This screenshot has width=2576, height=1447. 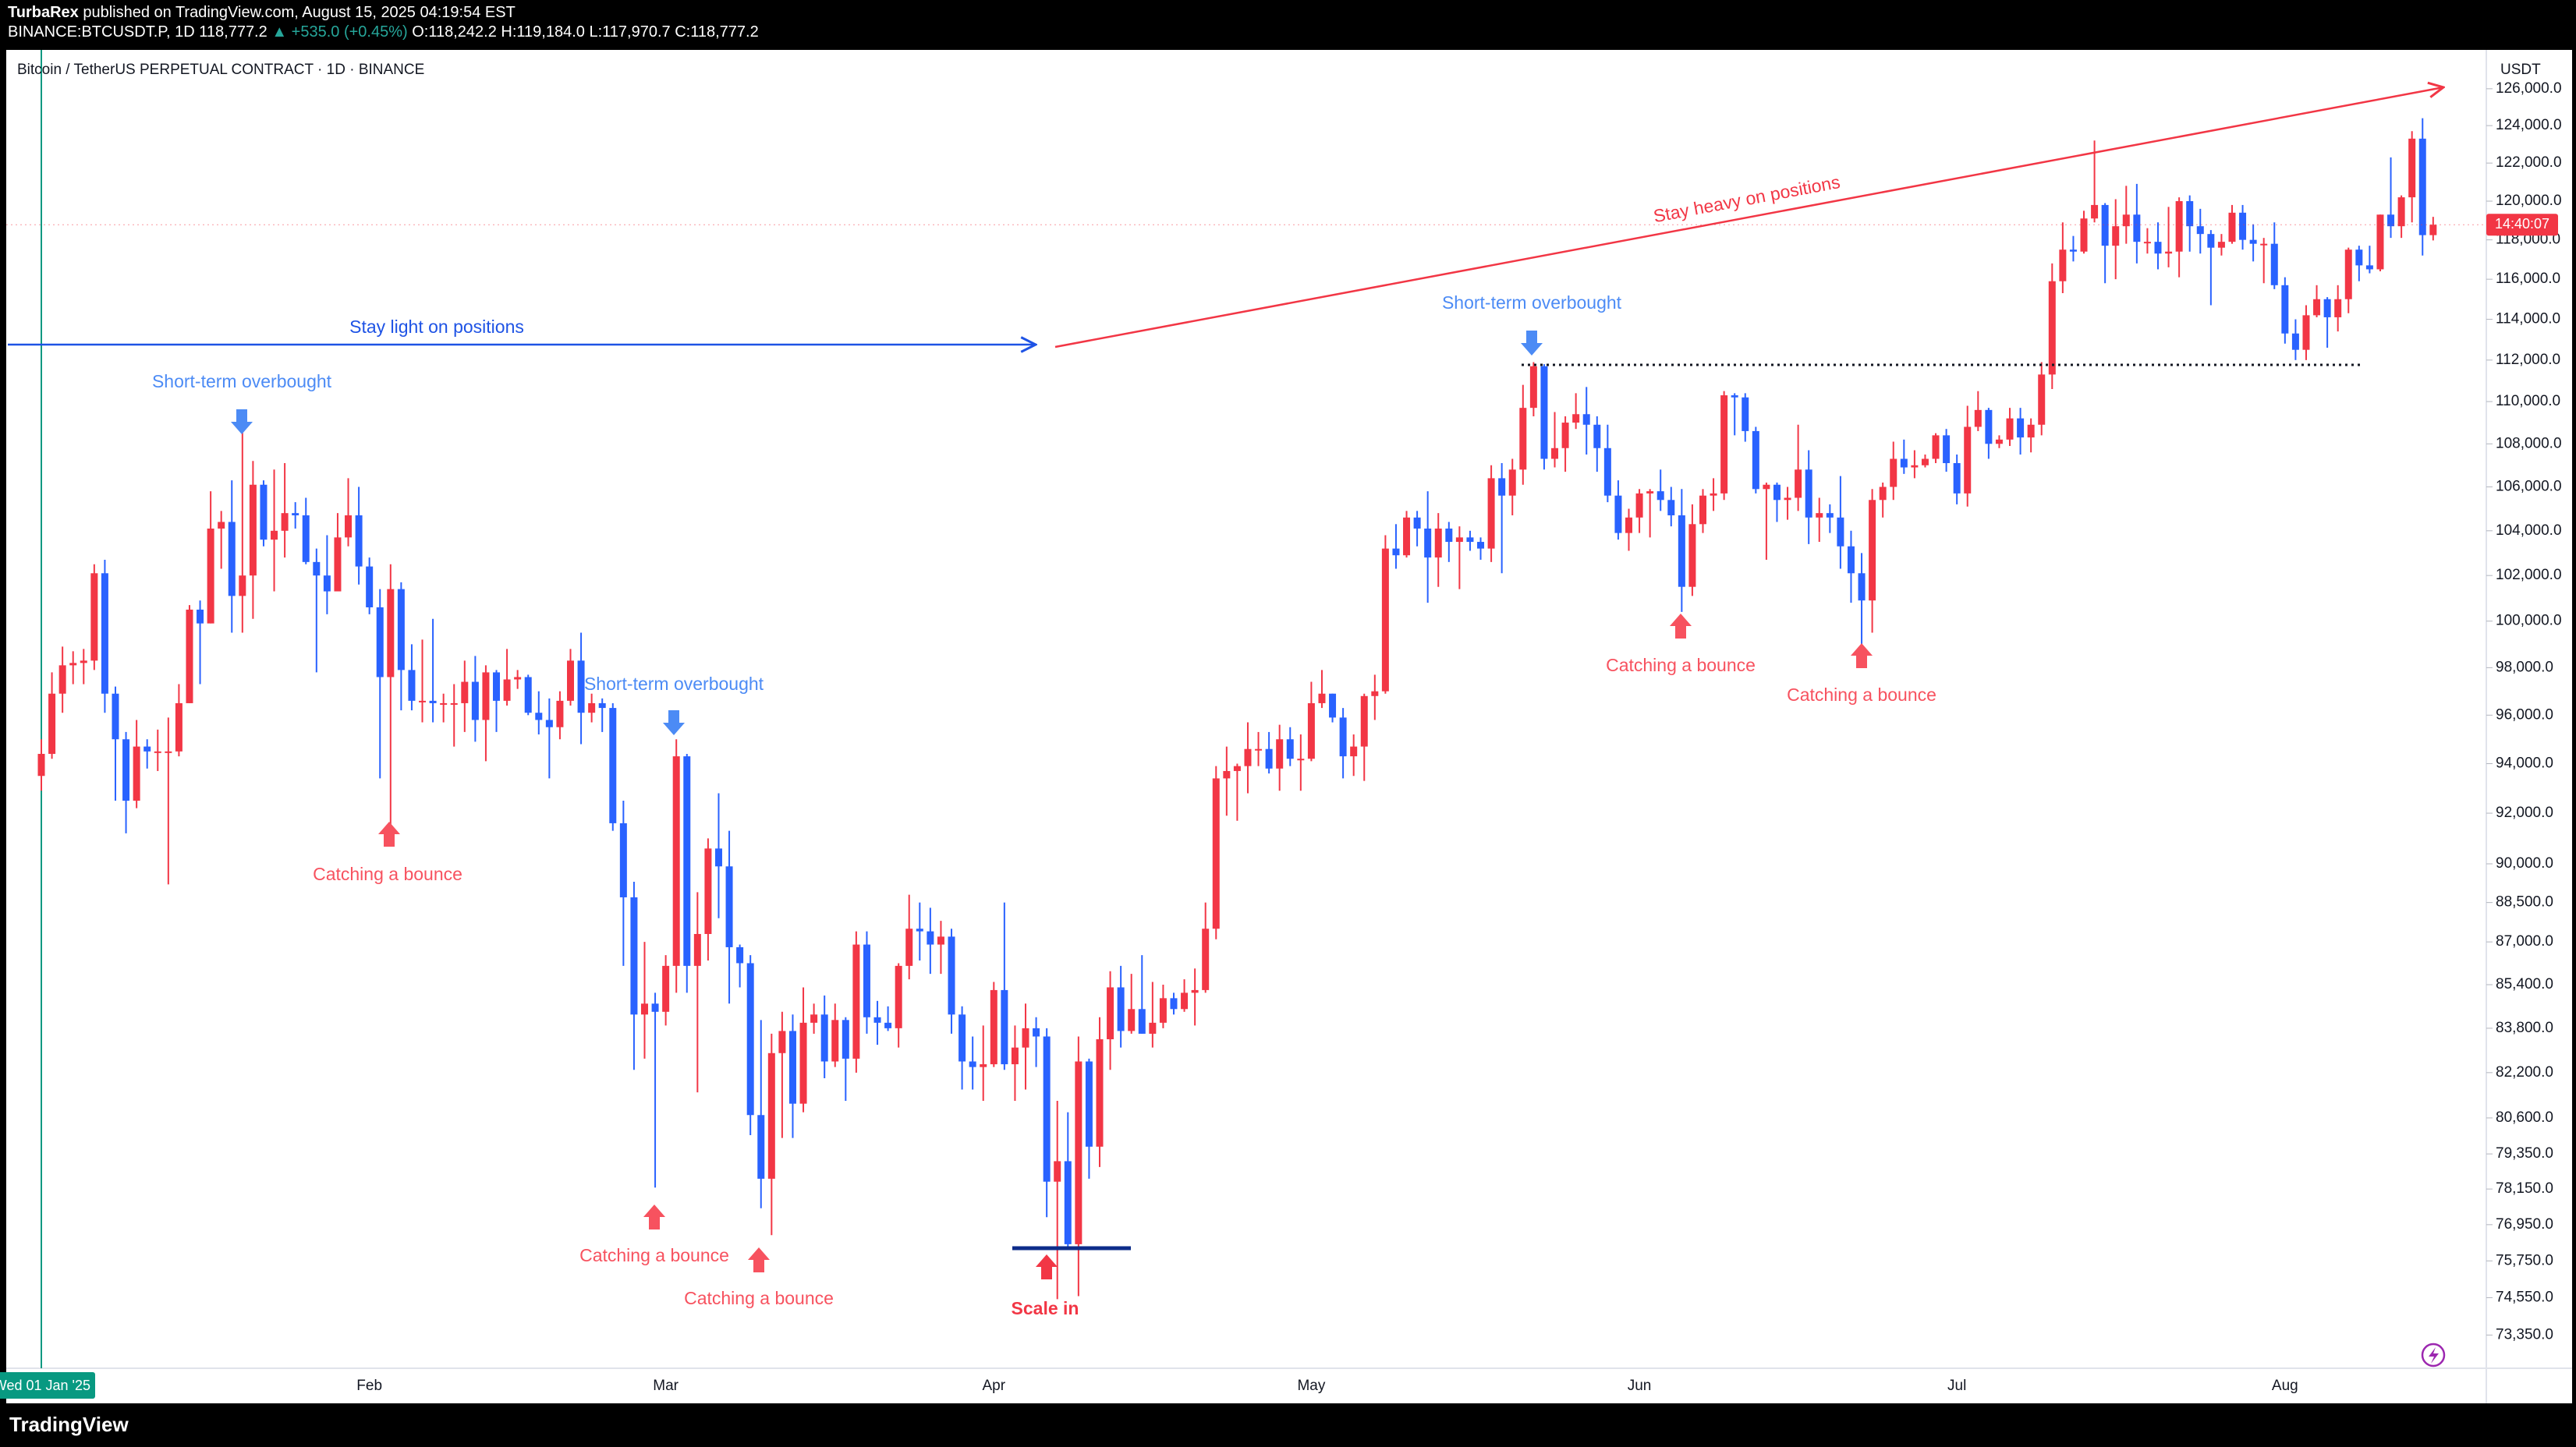 What do you see at coordinates (2524, 941) in the screenshot?
I see `y-tick-label: 87,000.0` at bounding box center [2524, 941].